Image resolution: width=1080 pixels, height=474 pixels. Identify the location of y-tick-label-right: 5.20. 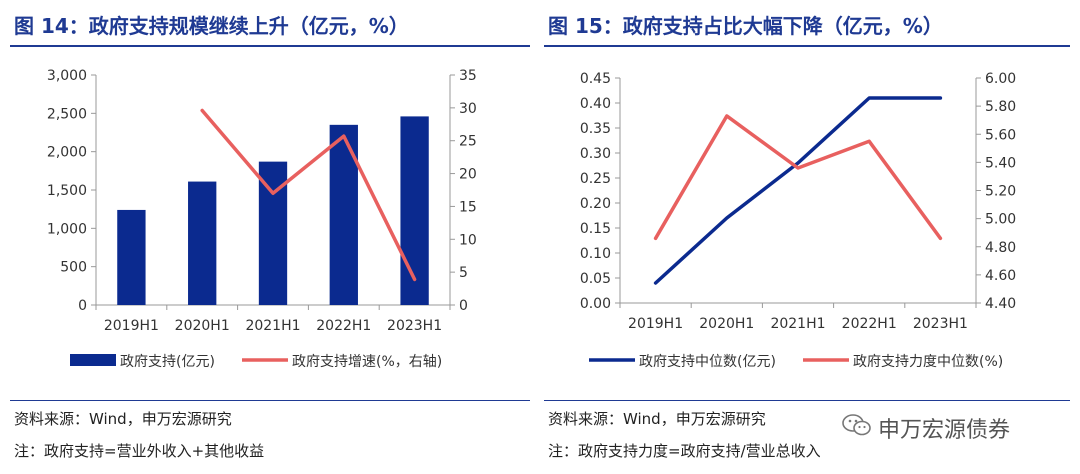
(1000, 192).